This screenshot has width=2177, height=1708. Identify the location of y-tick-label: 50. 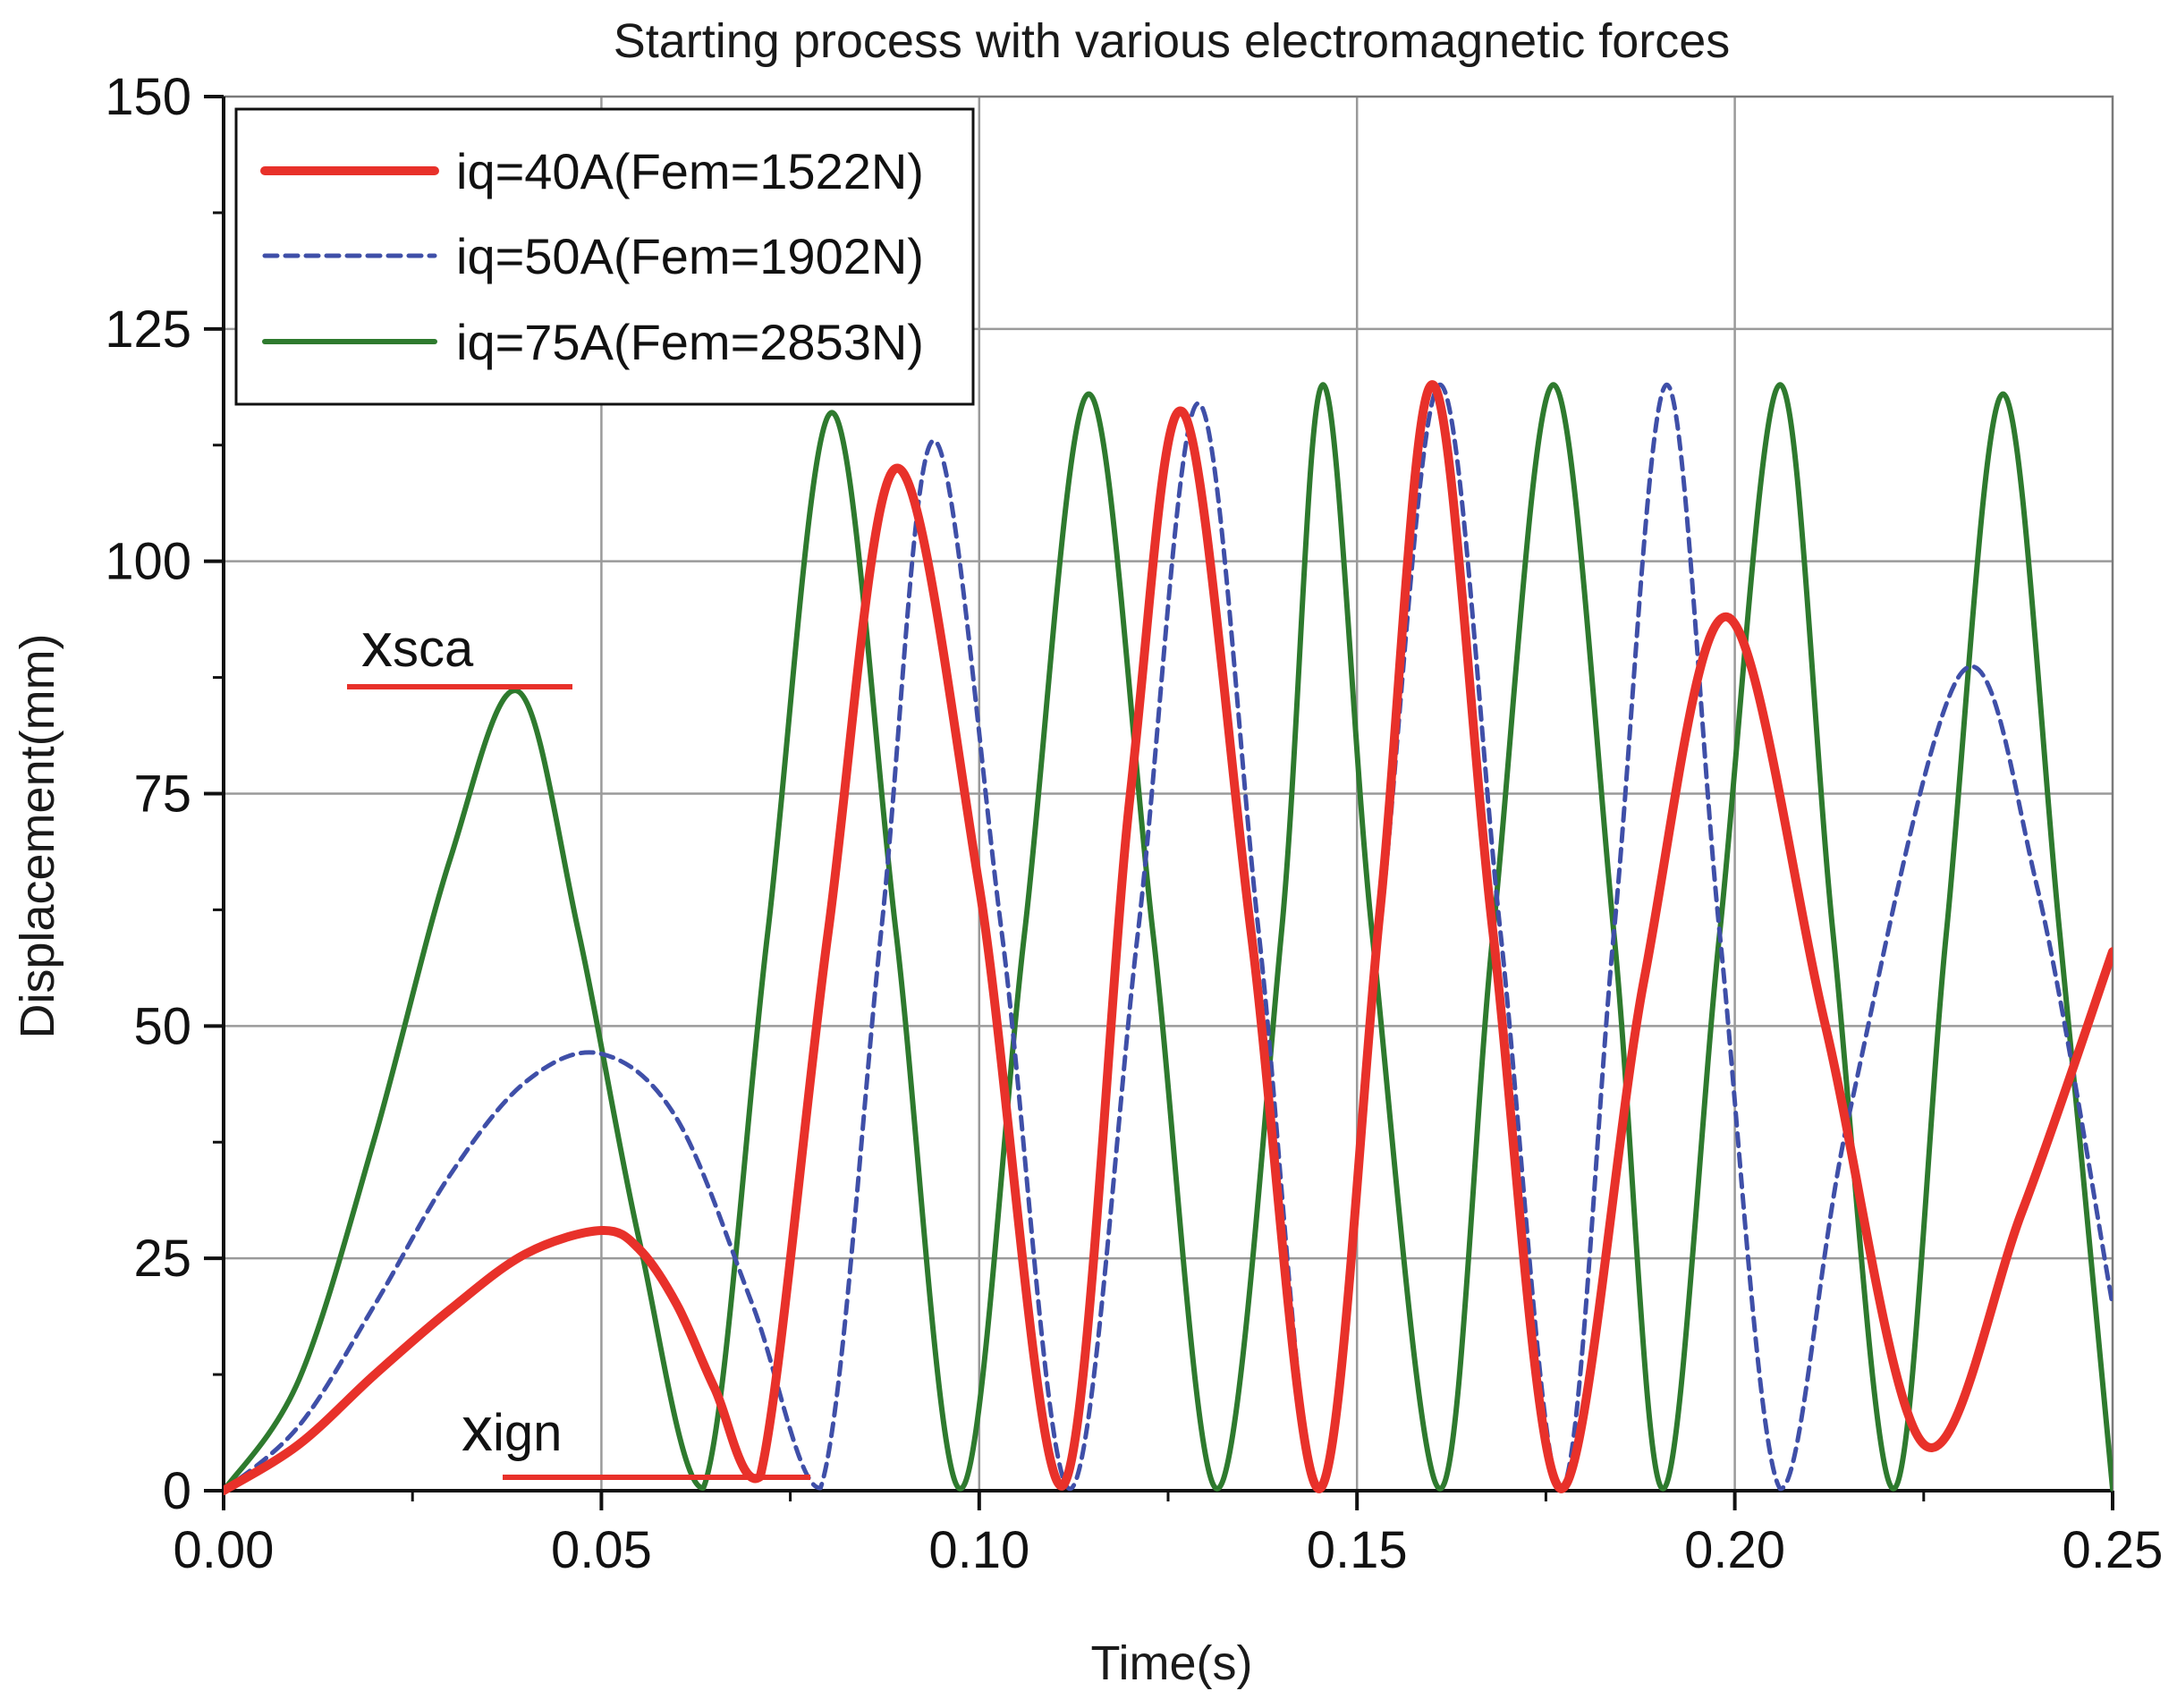
(162, 1026).